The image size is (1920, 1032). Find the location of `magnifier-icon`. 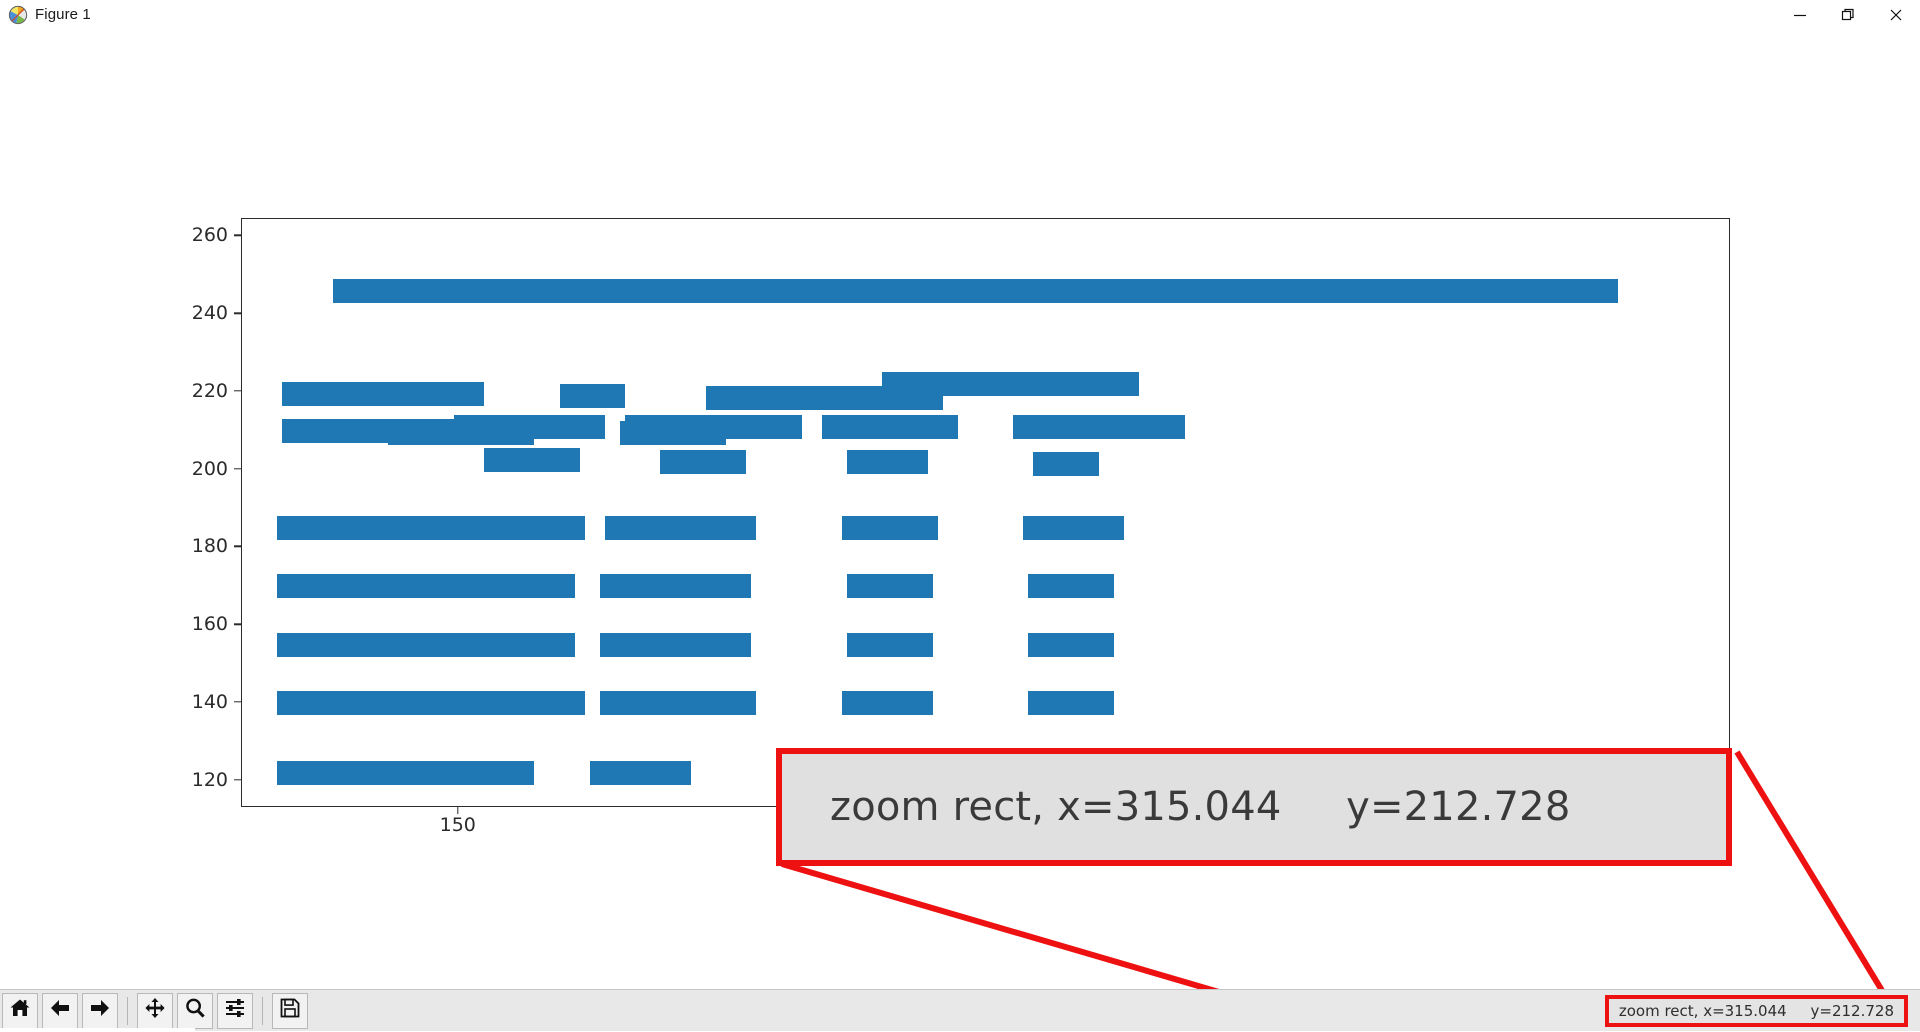

magnifier-icon is located at coordinates (195, 1010).